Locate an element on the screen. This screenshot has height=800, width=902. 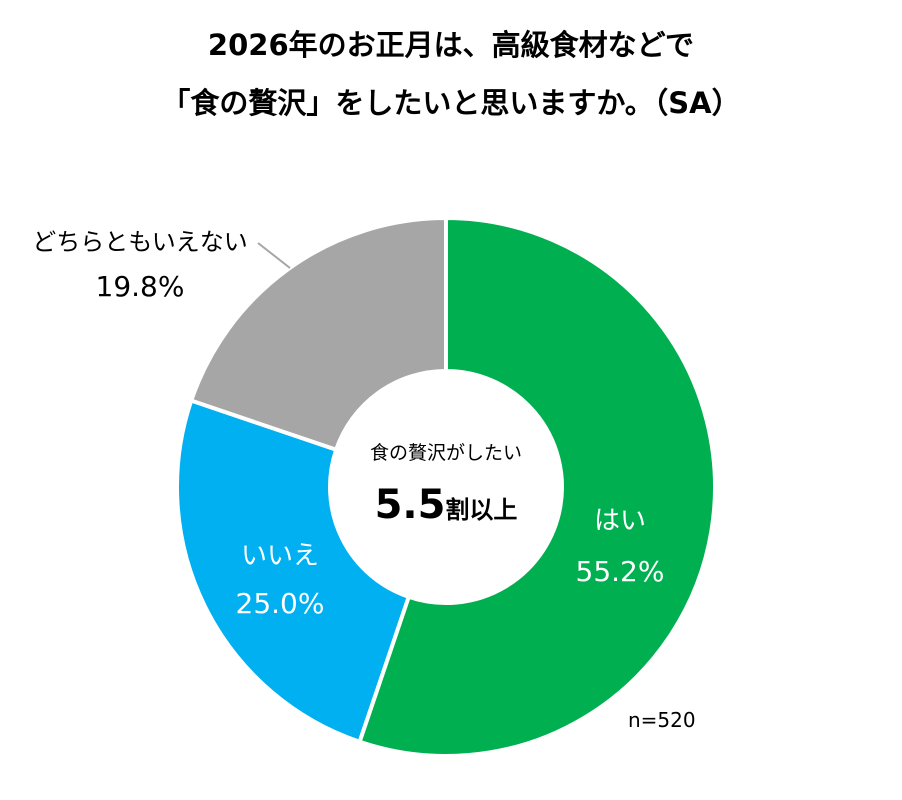
slice-label-yes: はい is located at coordinates (619, 521).